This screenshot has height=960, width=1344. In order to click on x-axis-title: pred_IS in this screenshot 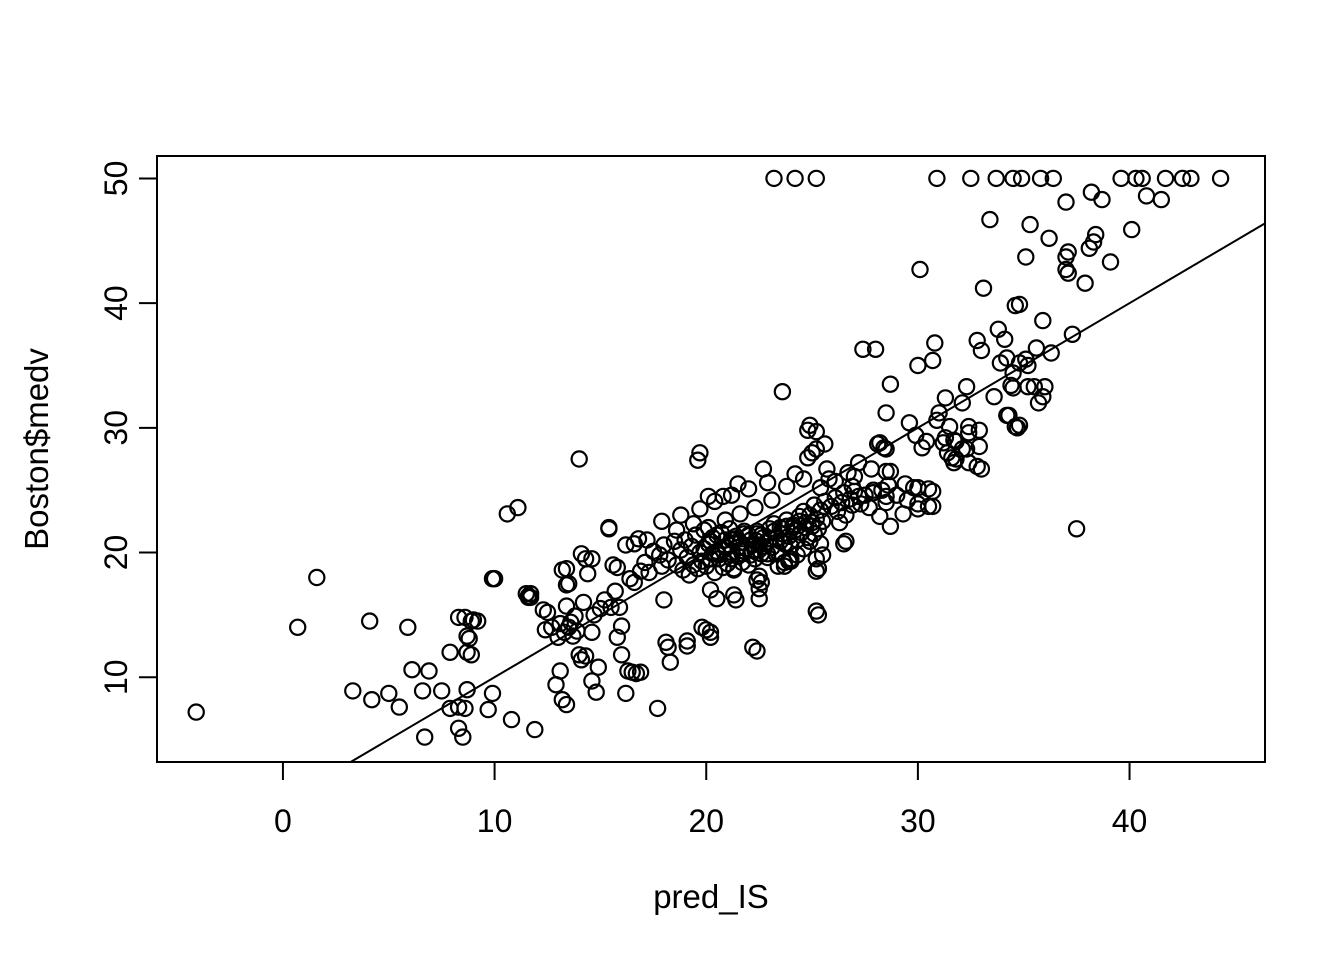, I will do `click(711, 896)`.